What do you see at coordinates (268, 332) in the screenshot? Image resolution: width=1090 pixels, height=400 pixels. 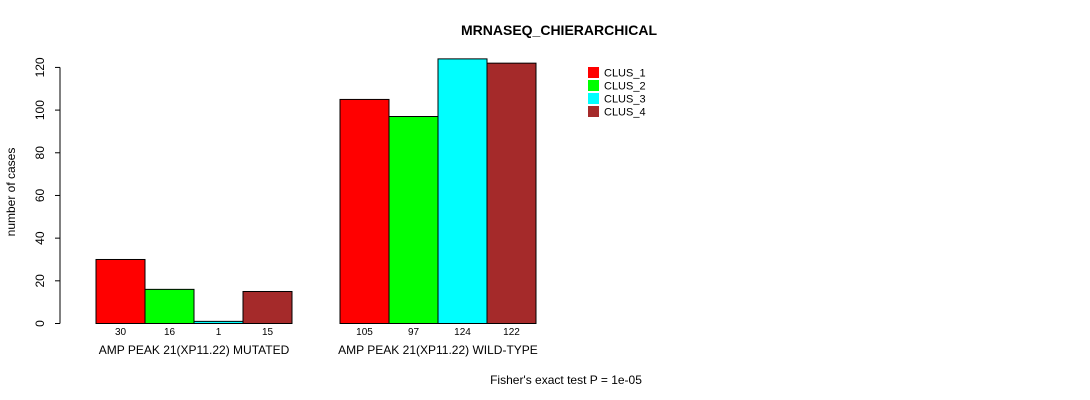 I see `bar-count-label: 15` at bounding box center [268, 332].